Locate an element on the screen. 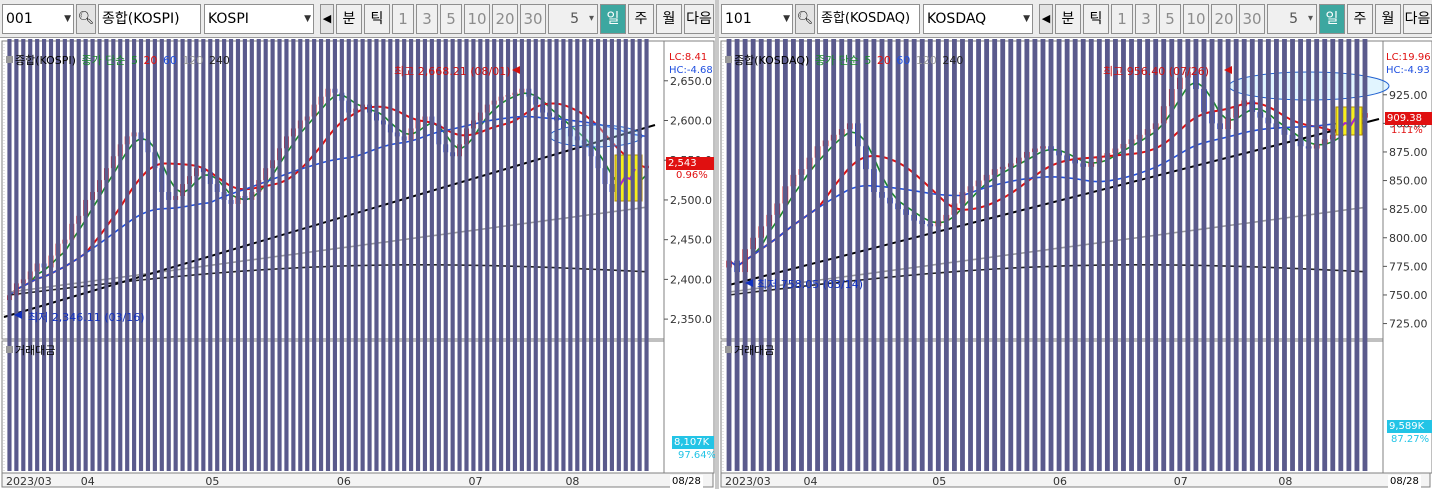 The width and height of the screenshot is (1432, 489). low-arrow-icon is located at coordinates (18, 315).